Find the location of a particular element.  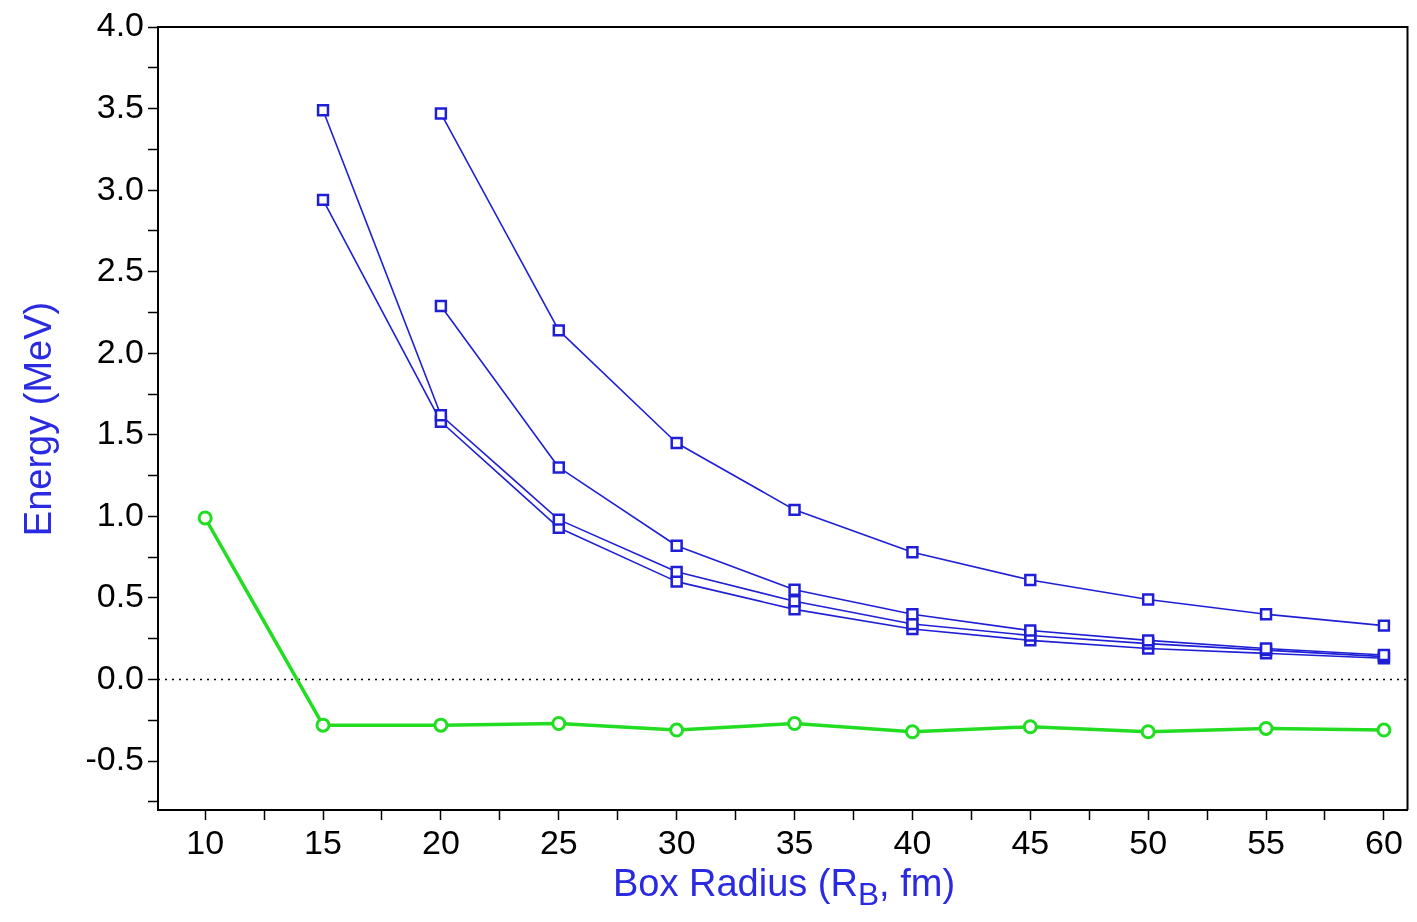

x-tick-label: 20 is located at coordinates (440, 841).